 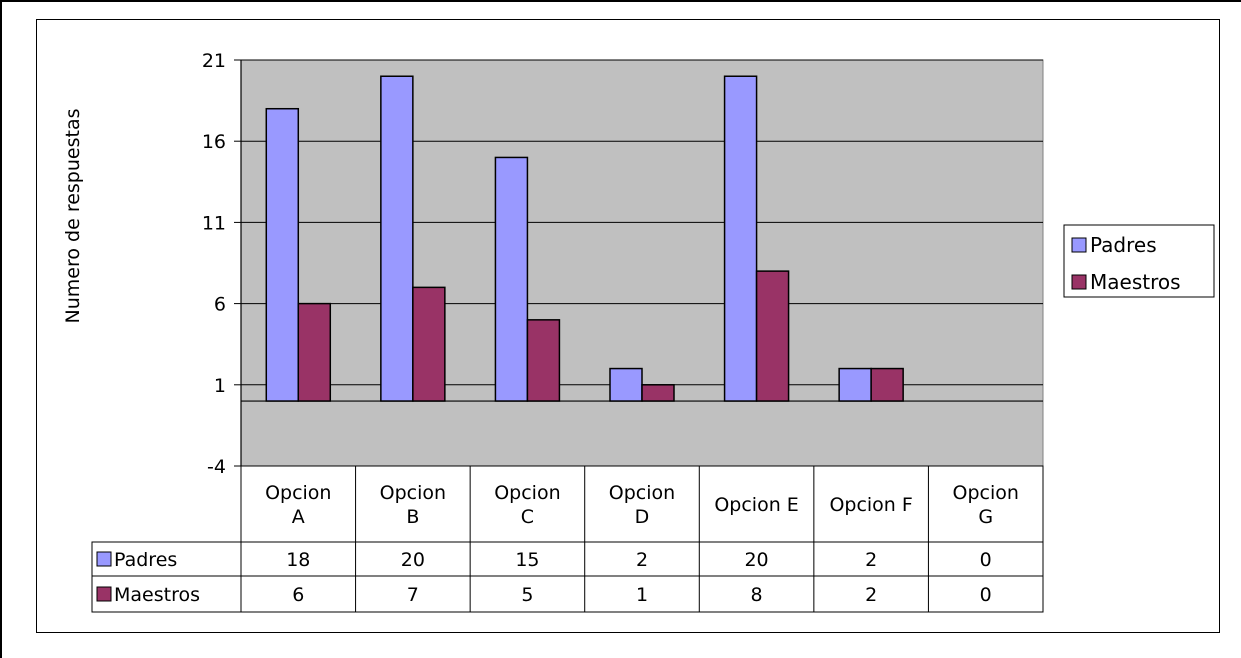 What do you see at coordinates (1, 329) in the screenshot?
I see `frame-left-border` at bounding box center [1, 329].